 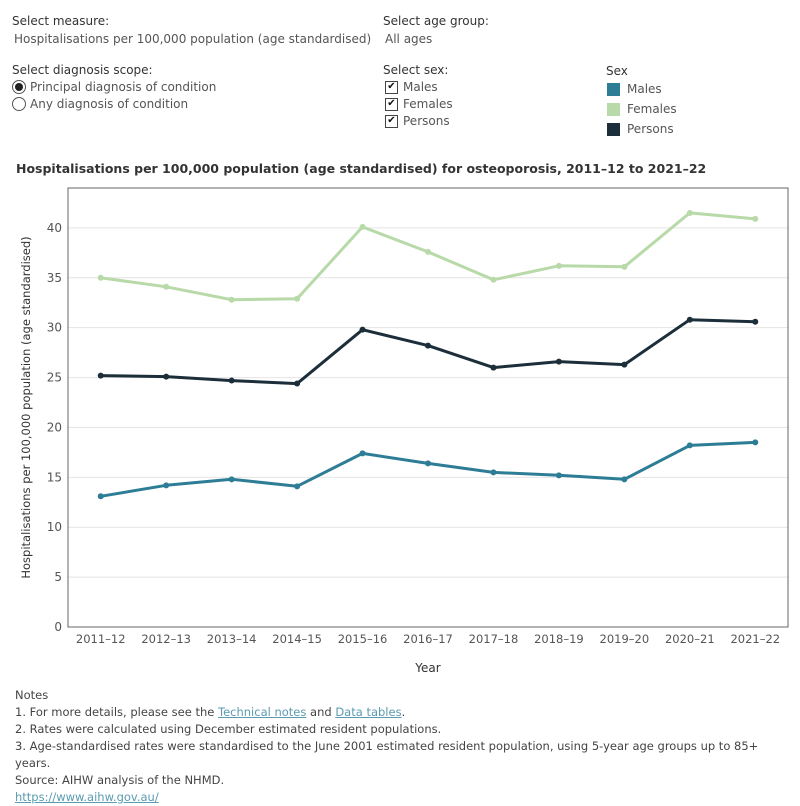 What do you see at coordinates (436, 21) in the screenshot?
I see `age-group-label: Select age group:` at bounding box center [436, 21].